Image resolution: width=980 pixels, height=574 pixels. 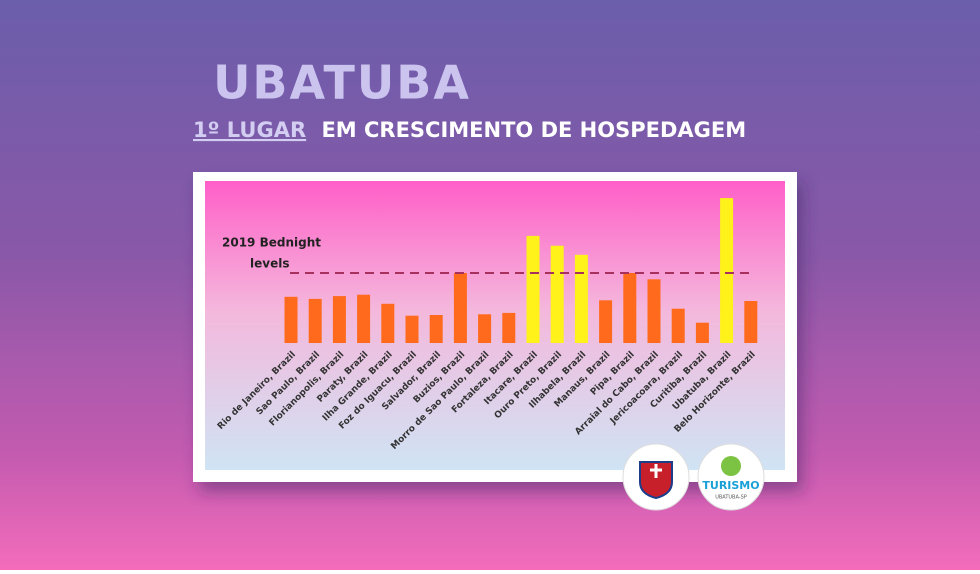 What do you see at coordinates (730, 485) in the screenshot?
I see `tourism-word: TURISMO` at bounding box center [730, 485].